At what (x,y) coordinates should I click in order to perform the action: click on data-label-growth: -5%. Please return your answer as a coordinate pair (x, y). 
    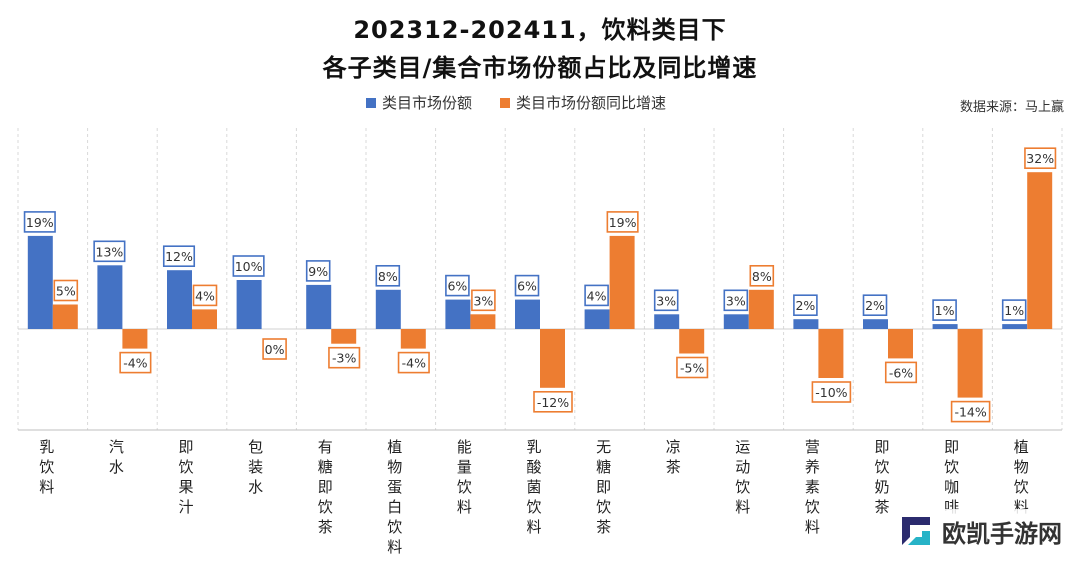
    Looking at the image, I should click on (692, 368).